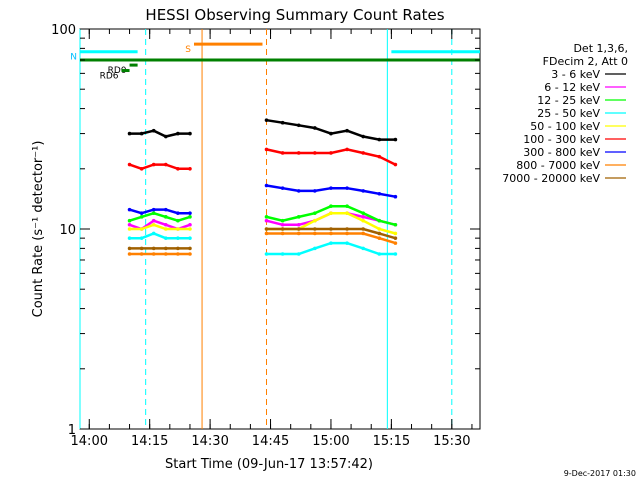  I want to click on legend-entry-label: 25 - 50 keV, so click(568, 113).